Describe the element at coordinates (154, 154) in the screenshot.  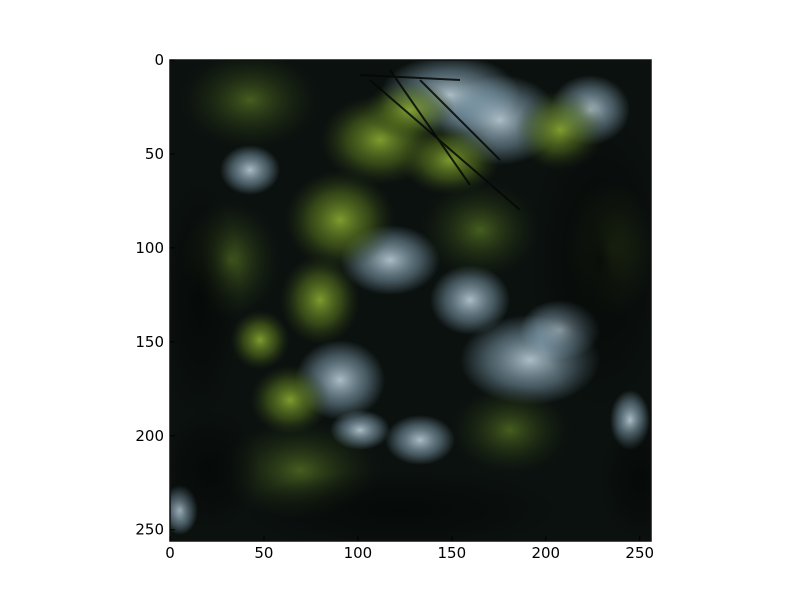
I see `y-tick-label: 50` at that location.